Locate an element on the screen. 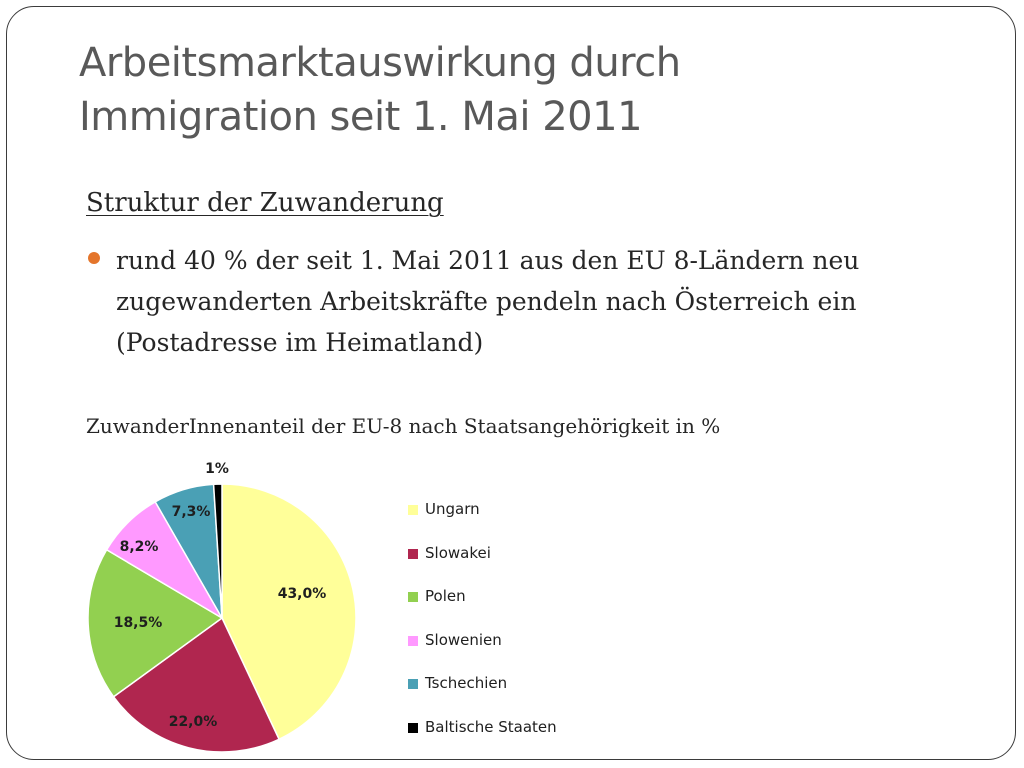 The width and height of the screenshot is (1024, 768). slide-title-line-2: Immigration seit 1. Mai 2011 is located at coordinates (361, 117).